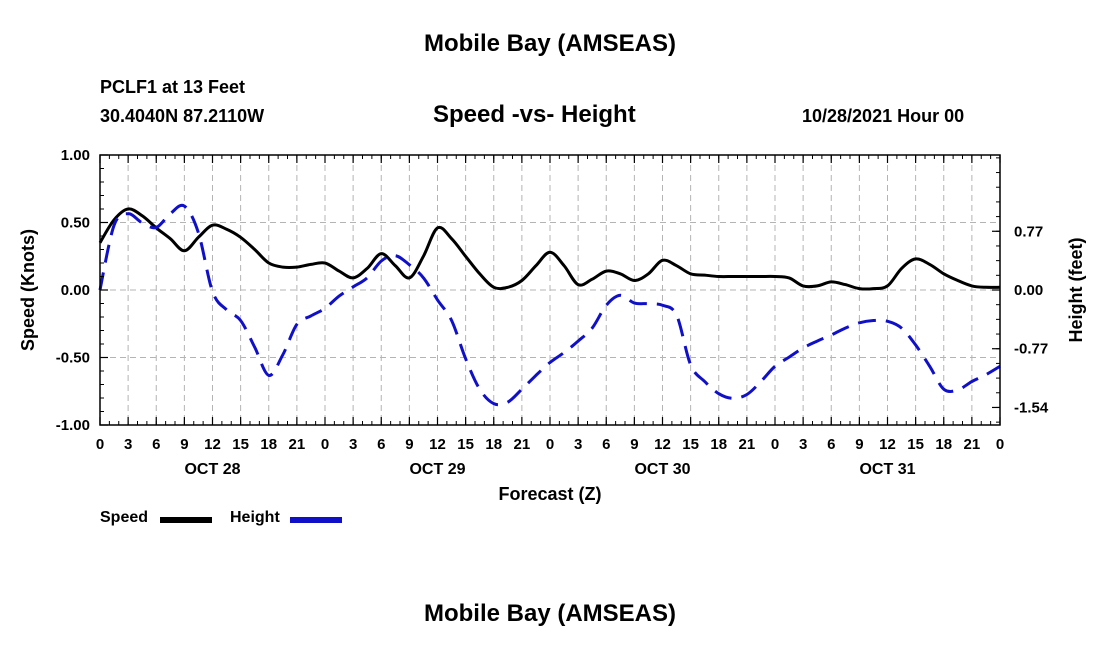 The height and width of the screenshot is (650, 1100). I want to click on y-left-tick-label: 1.00, so click(75, 155).